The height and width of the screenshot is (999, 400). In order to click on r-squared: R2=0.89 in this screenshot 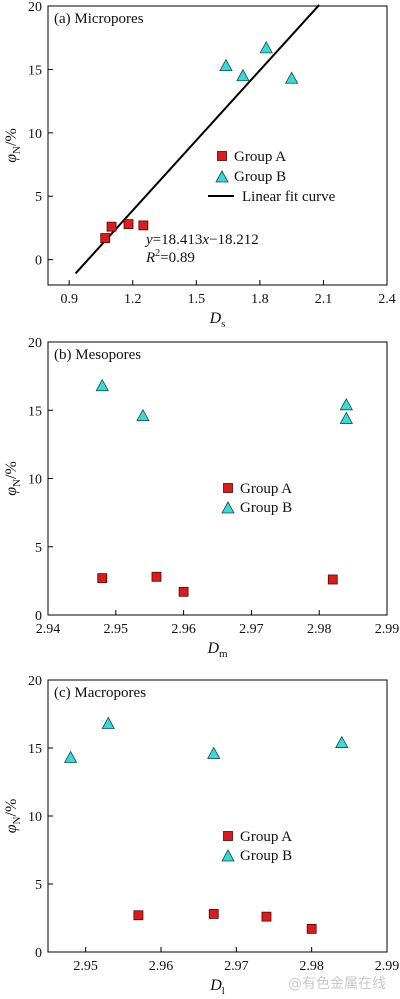, I will do `click(170, 257)`.